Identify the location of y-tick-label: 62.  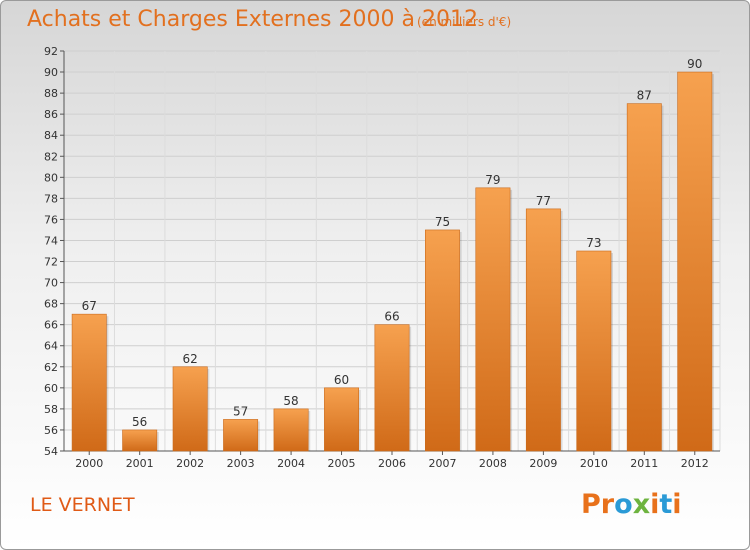
(51, 367).